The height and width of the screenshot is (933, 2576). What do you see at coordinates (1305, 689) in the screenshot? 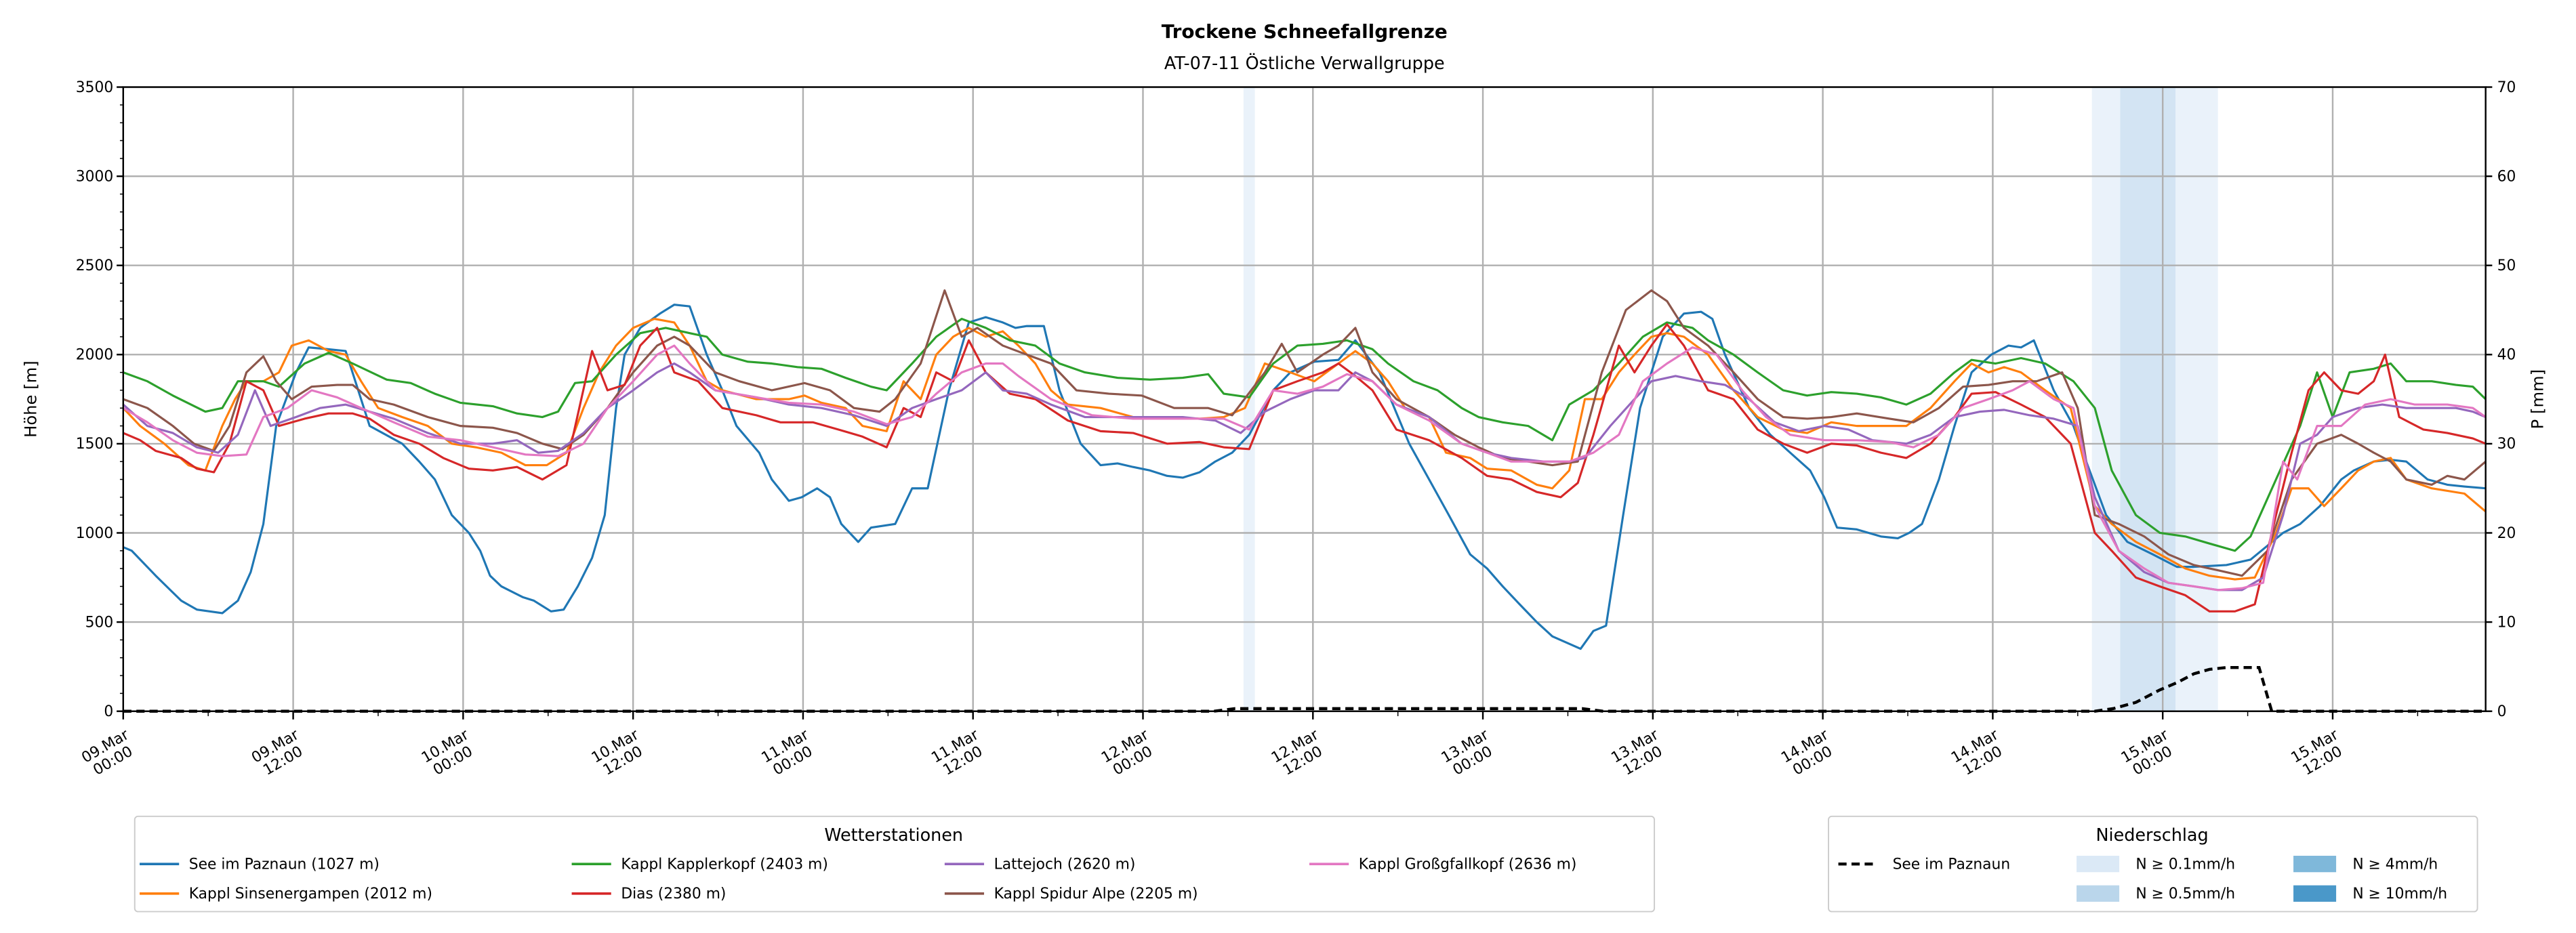
I see `precip-line` at bounding box center [1305, 689].